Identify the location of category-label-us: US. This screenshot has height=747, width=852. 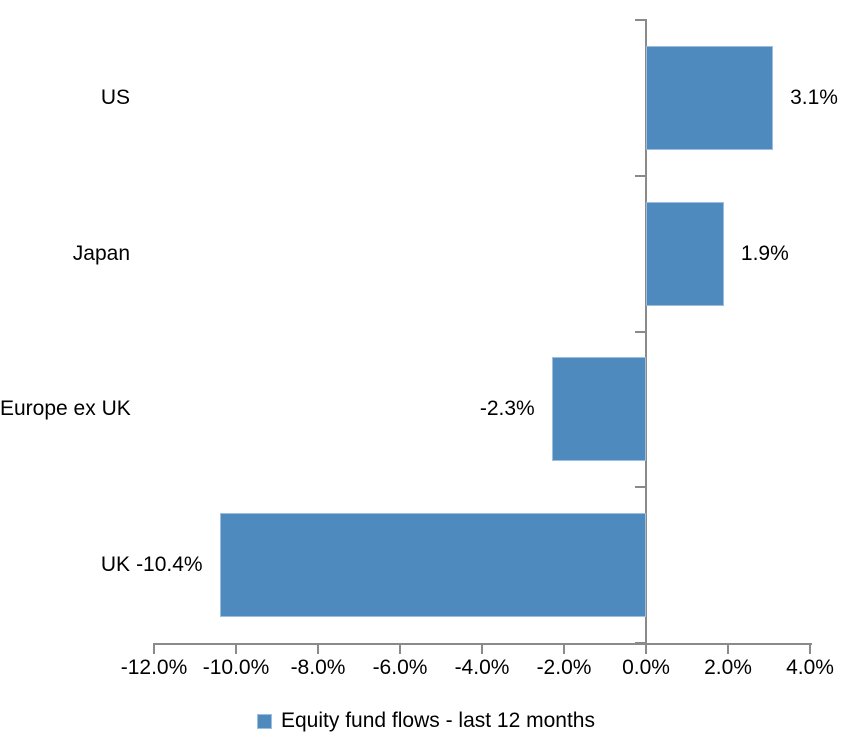
(115, 97).